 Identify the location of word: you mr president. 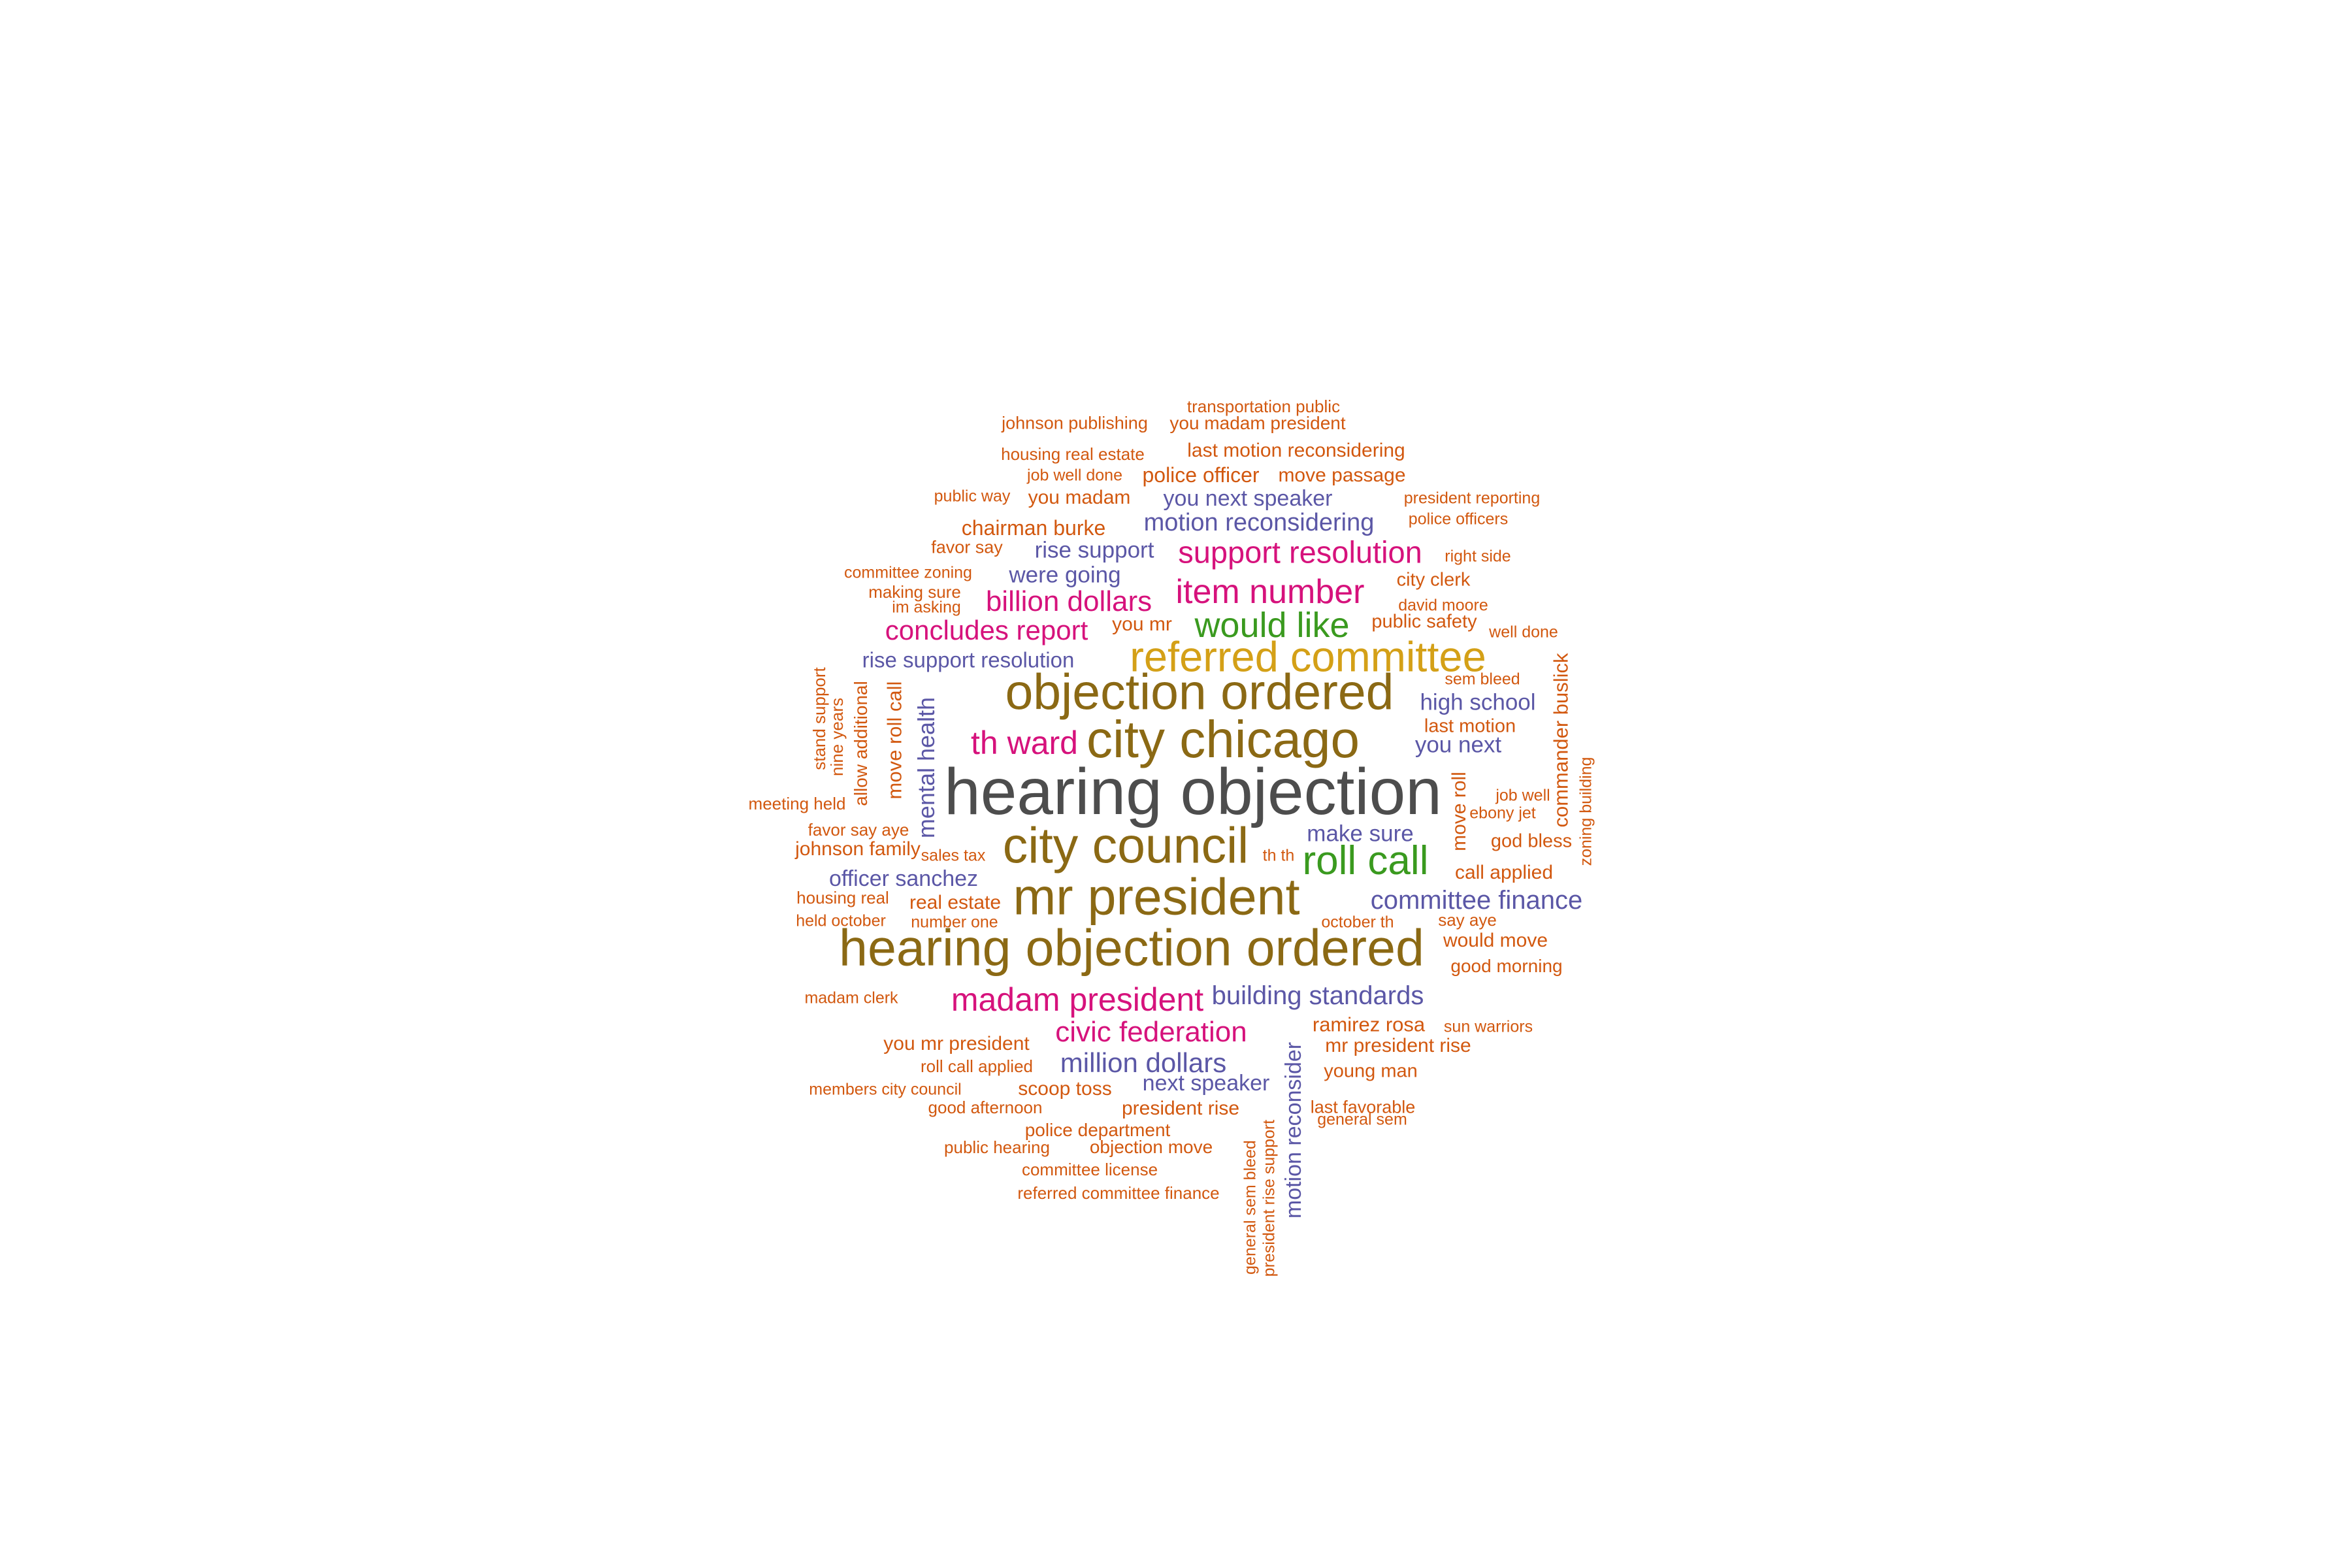
(956, 1043).